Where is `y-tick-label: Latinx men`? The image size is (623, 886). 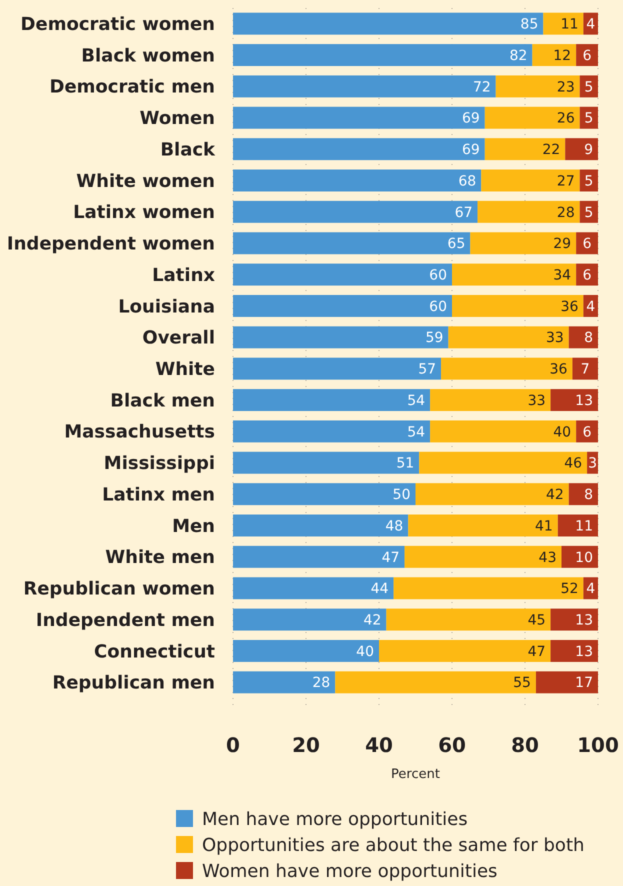 y-tick-label: Latinx men is located at coordinates (158, 495).